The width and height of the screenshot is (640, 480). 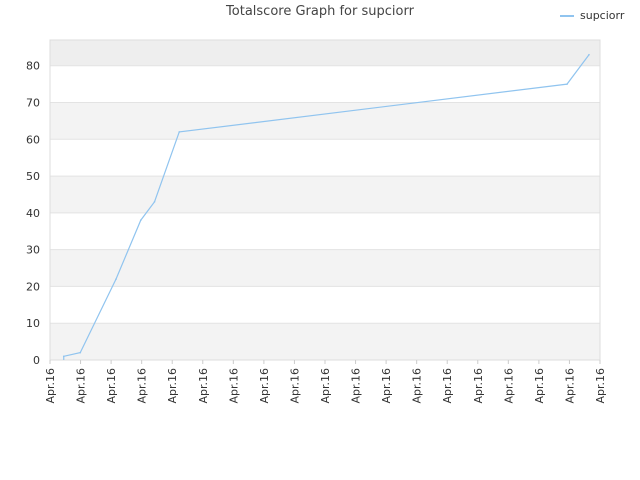 What do you see at coordinates (567, 15) in the screenshot?
I see `legend-swatch` at bounding box center [567, 15].